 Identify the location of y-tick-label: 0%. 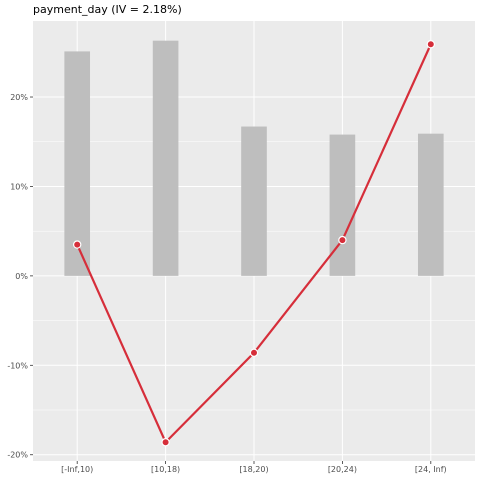
(21, 276).